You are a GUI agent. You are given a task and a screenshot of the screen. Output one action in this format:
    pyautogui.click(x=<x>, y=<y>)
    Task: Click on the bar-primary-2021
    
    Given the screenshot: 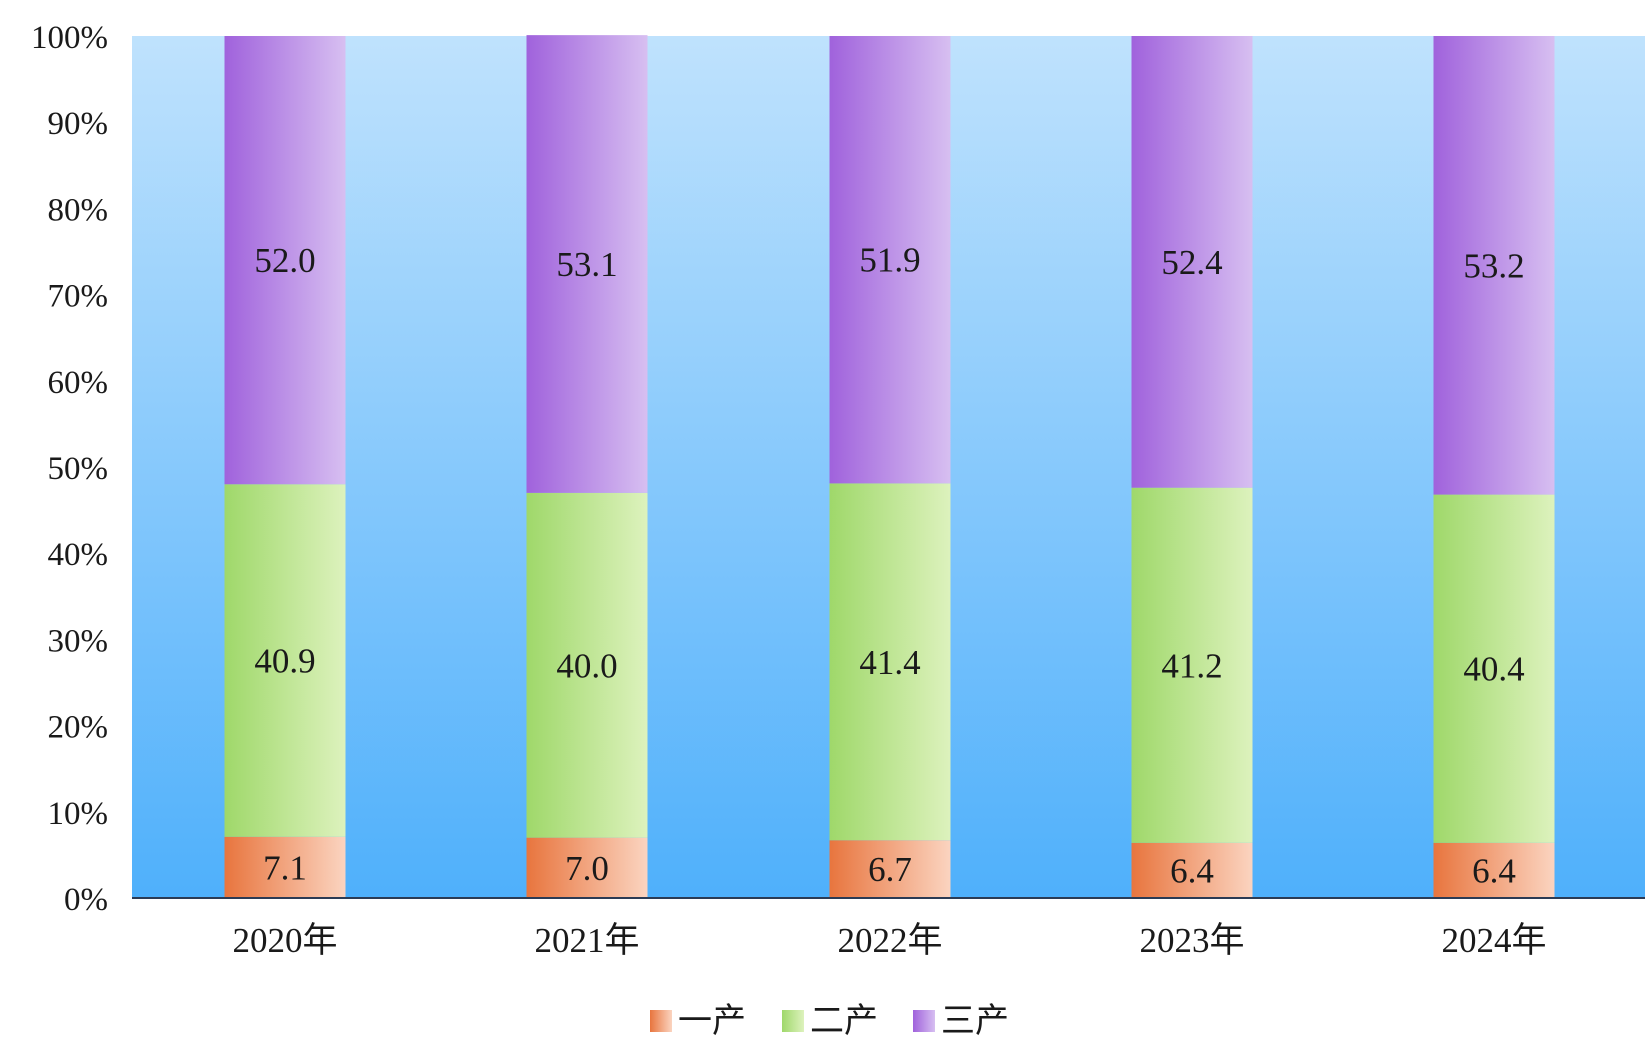 What is the action you would take?
    pyautogui.click(x=587, y=867)
    